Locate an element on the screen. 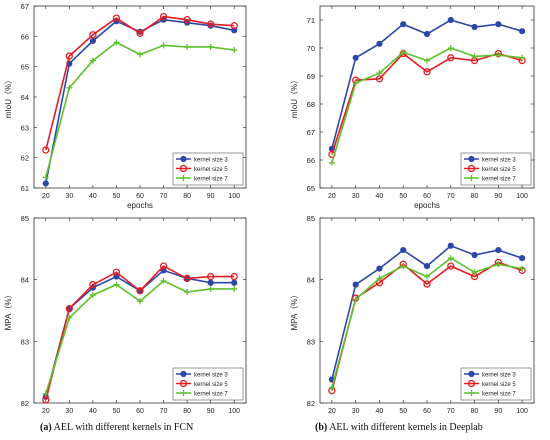 The image size is (550, 440). y-tick-label: 82 is located at coordinates (311, 403).